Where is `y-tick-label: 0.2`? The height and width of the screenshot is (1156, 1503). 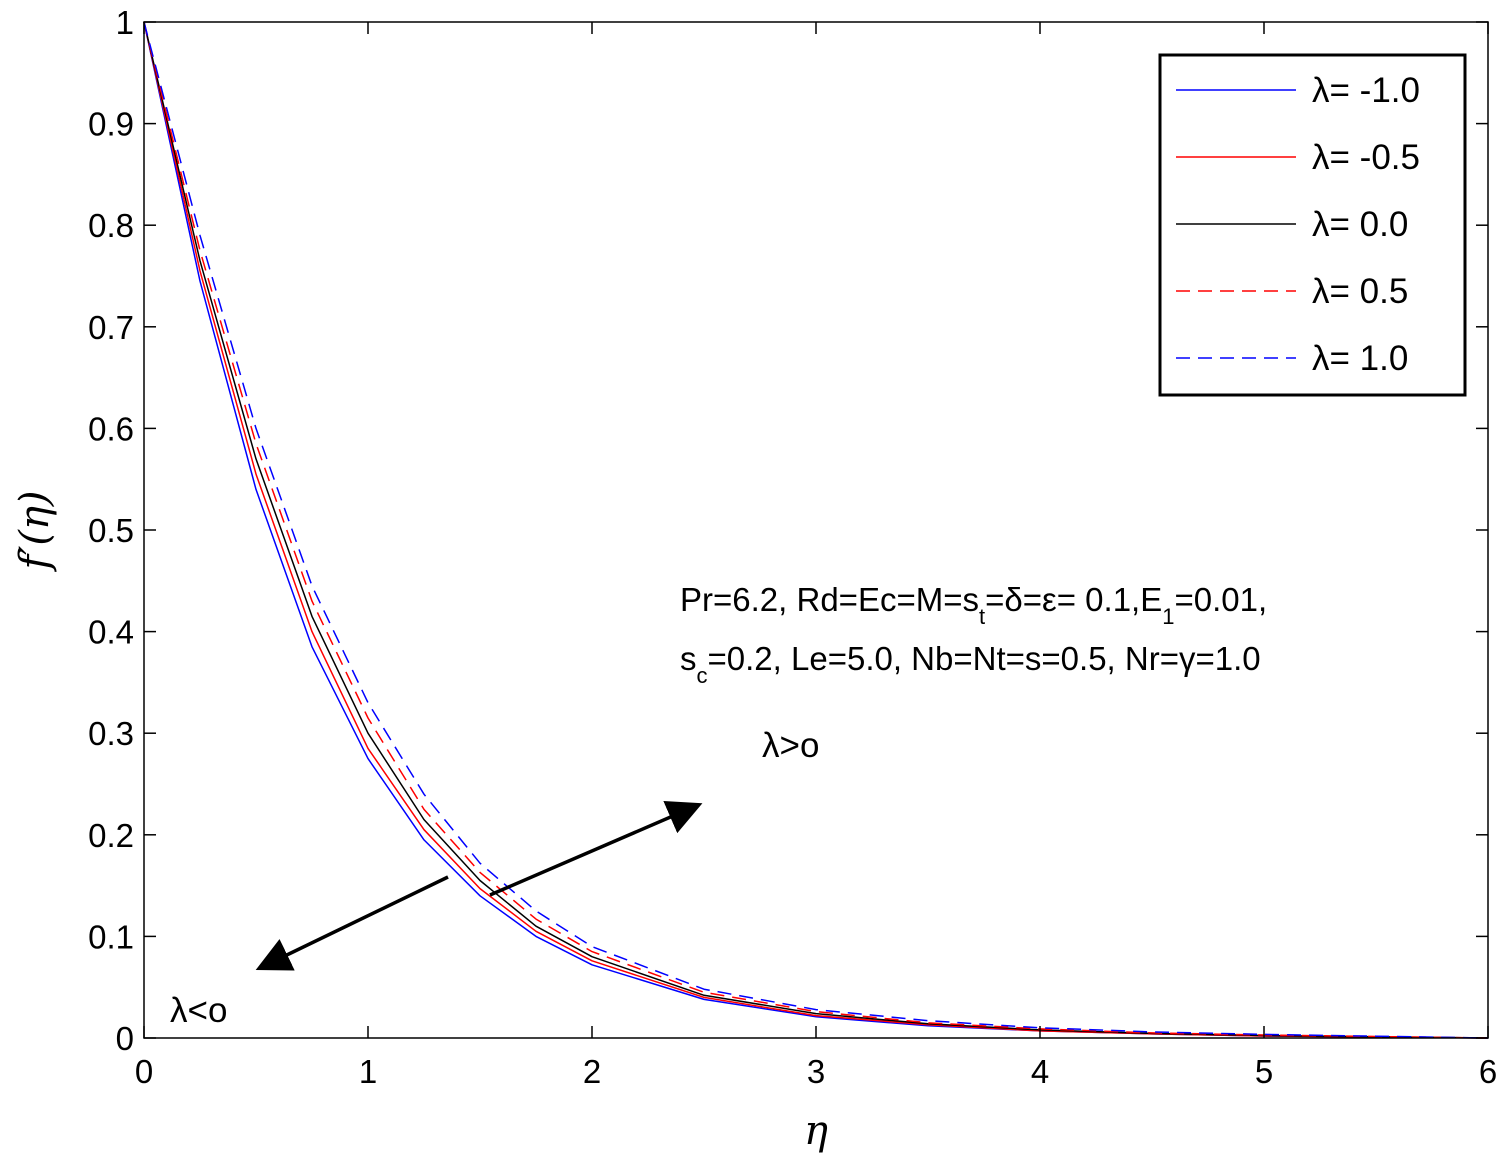
y-tick-label: 0.2 is located at coordinates (111, 835).